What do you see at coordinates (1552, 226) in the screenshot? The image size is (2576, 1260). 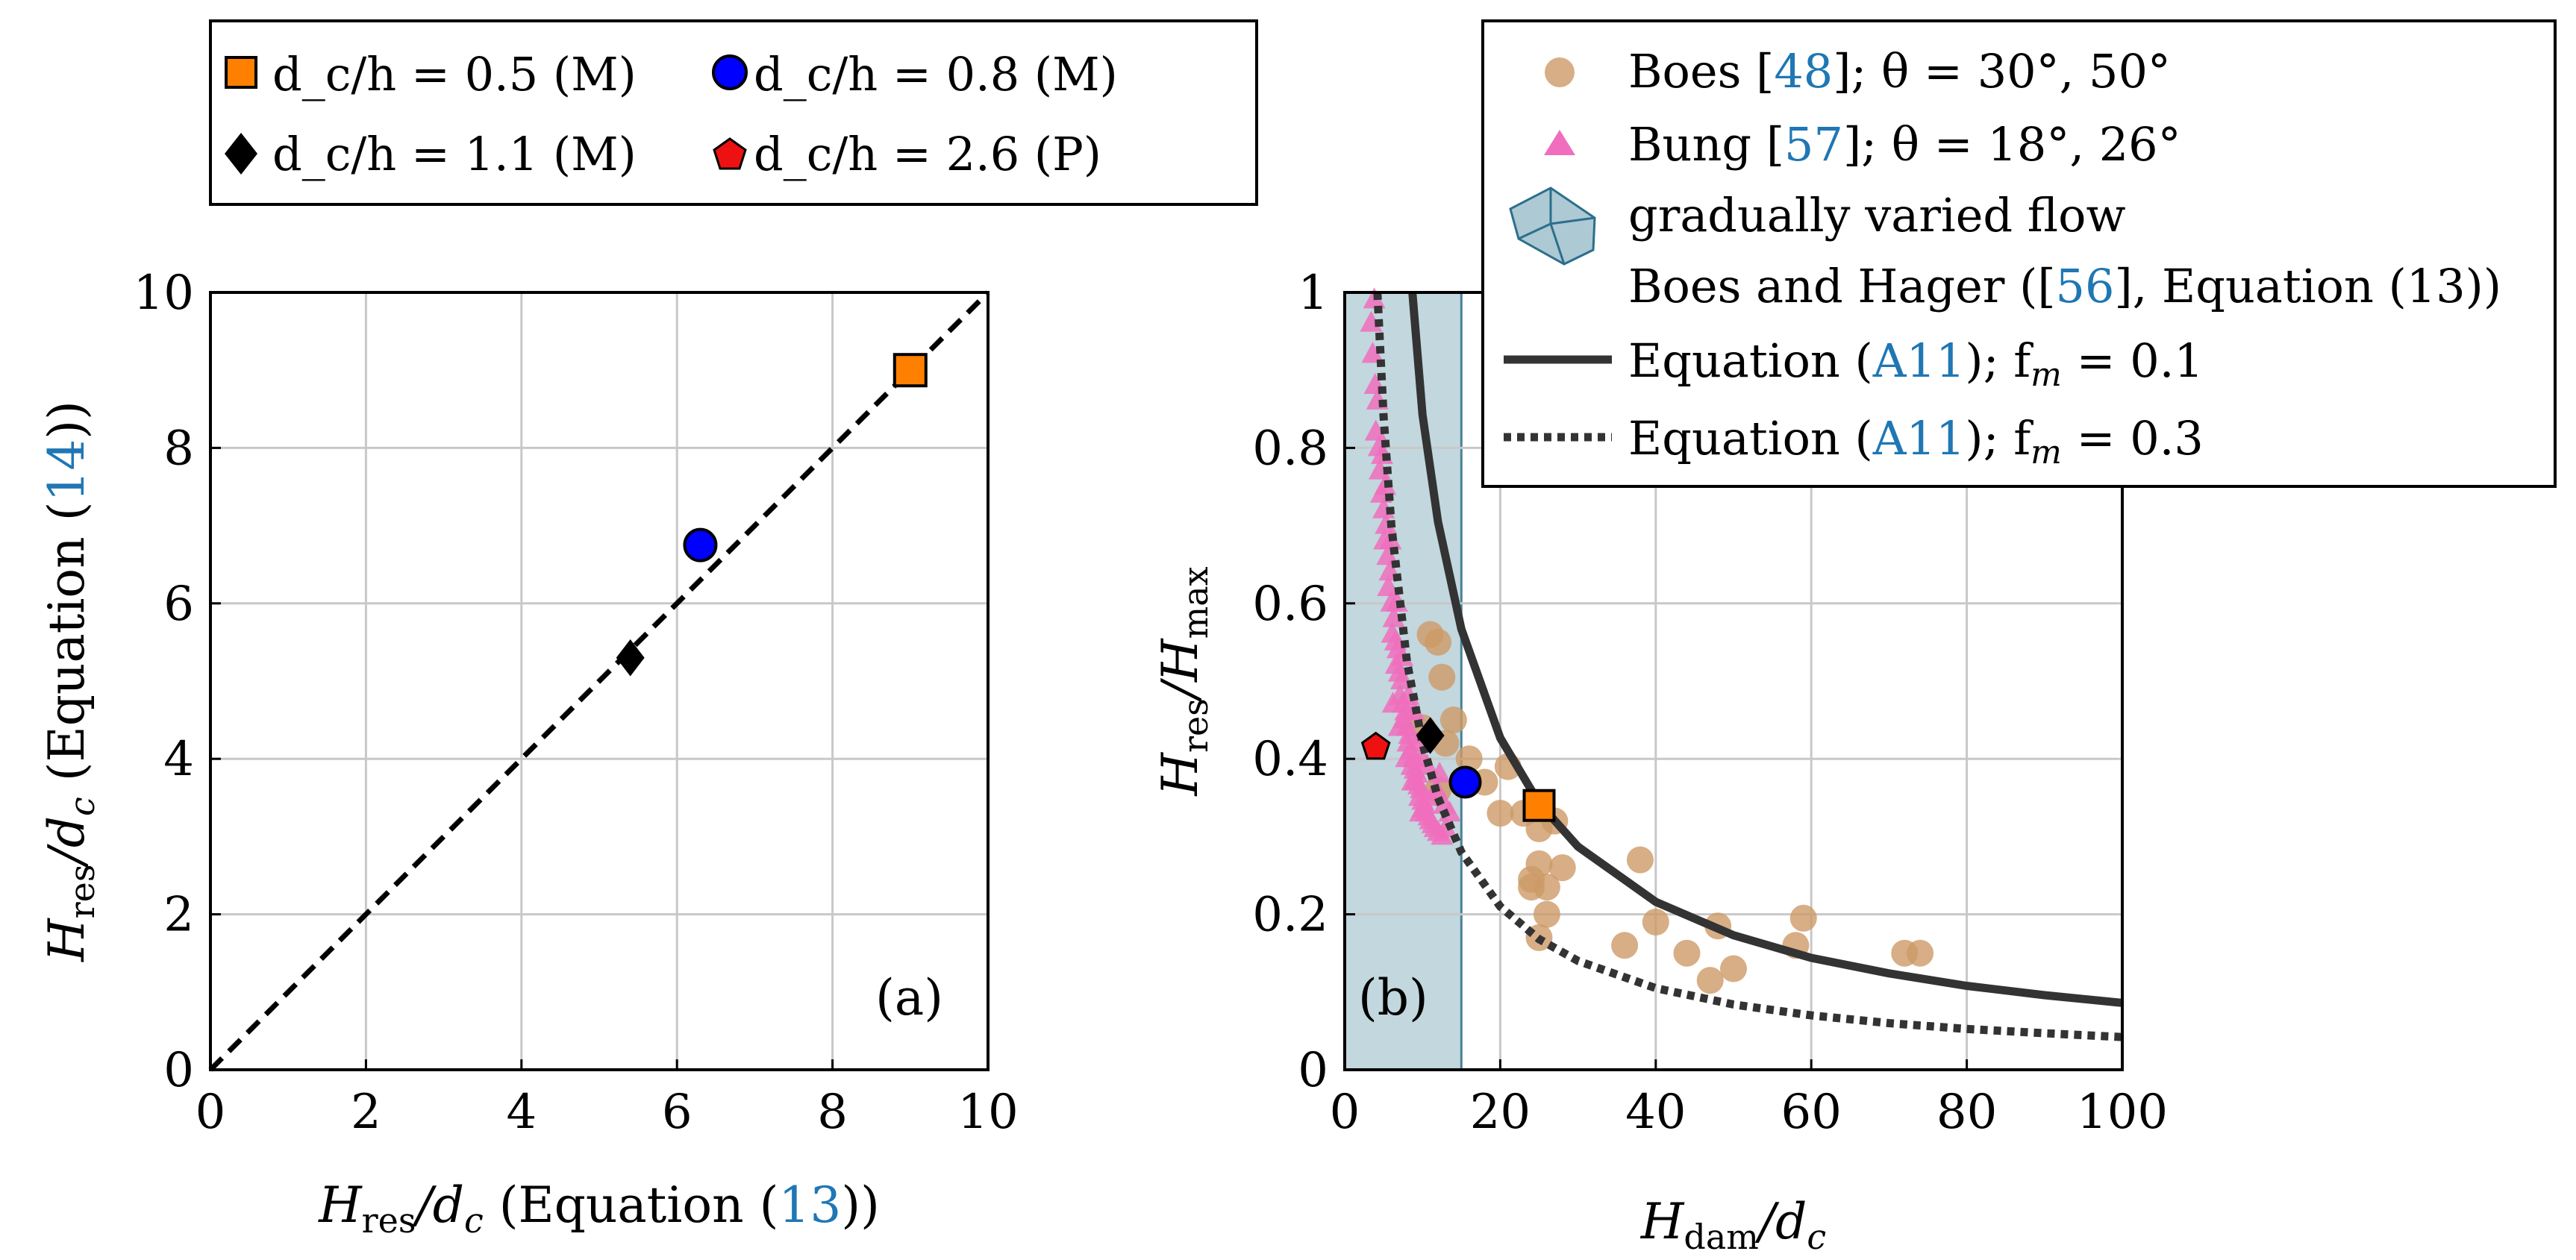 I see `legend-gvf-patch-icon` at bounding box center [1552, 226].